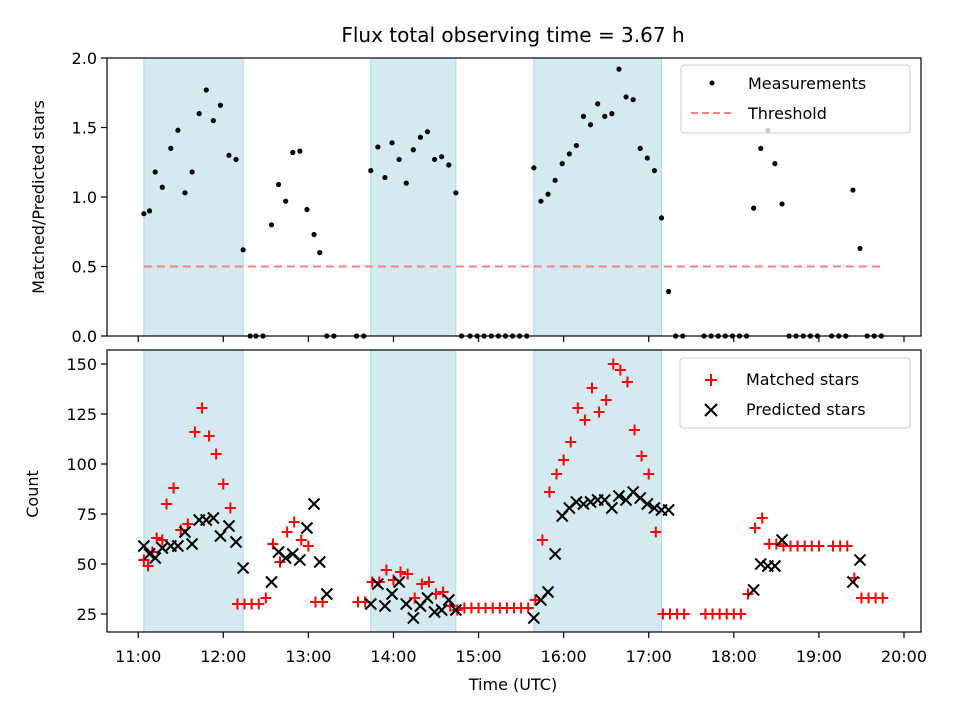  Describe the element at coordinates (478, 656) in the screenshot. I see `x-tick-label: 15:00` at that location.